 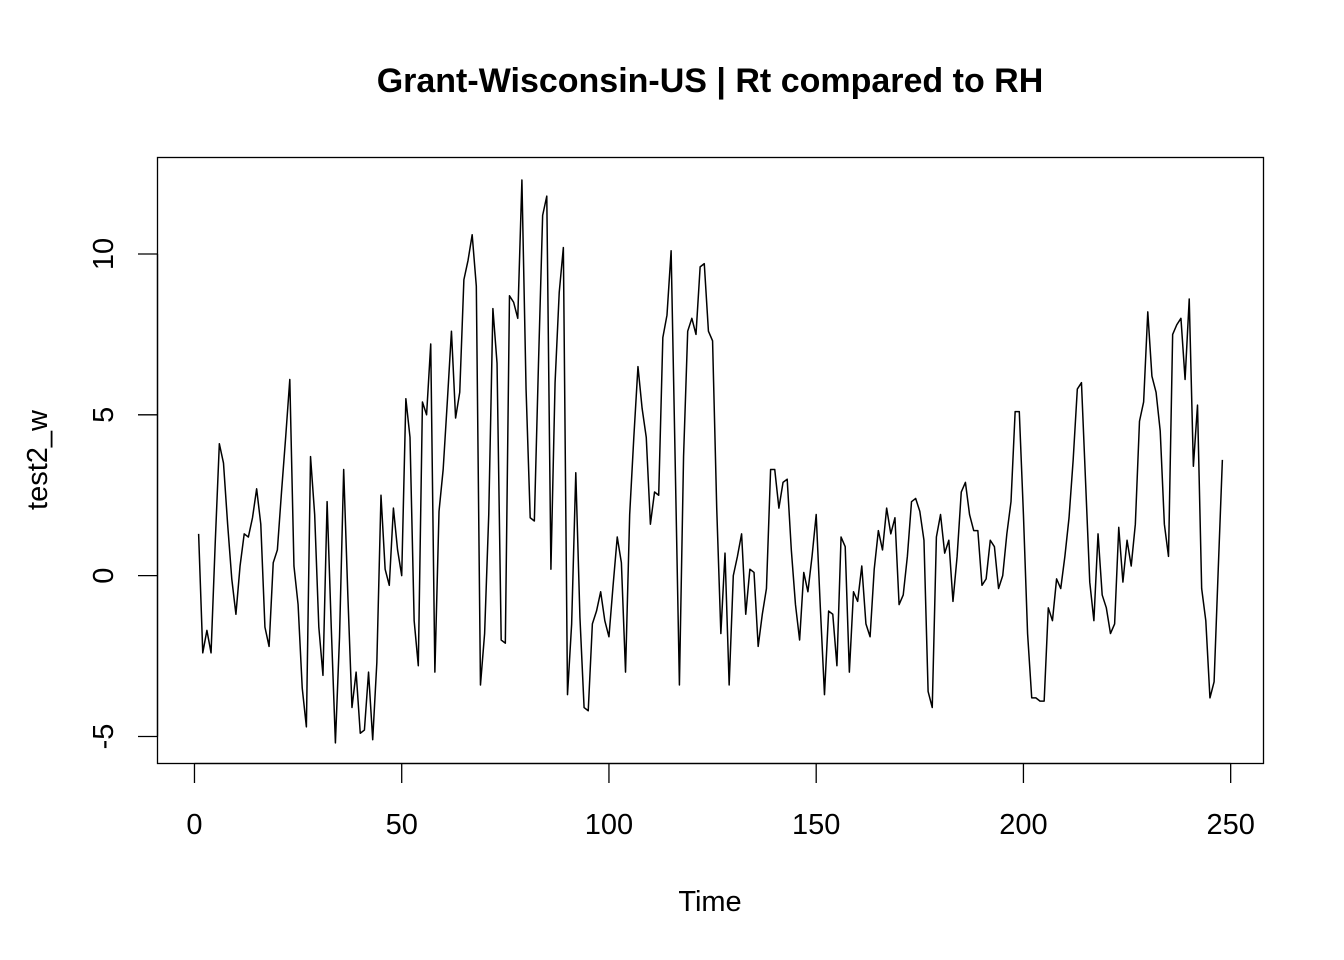 What do you see at coordinates (1230, 825) in the screenshot?
I see `x-tick-label: 250` at bounding box center [1230, 825].